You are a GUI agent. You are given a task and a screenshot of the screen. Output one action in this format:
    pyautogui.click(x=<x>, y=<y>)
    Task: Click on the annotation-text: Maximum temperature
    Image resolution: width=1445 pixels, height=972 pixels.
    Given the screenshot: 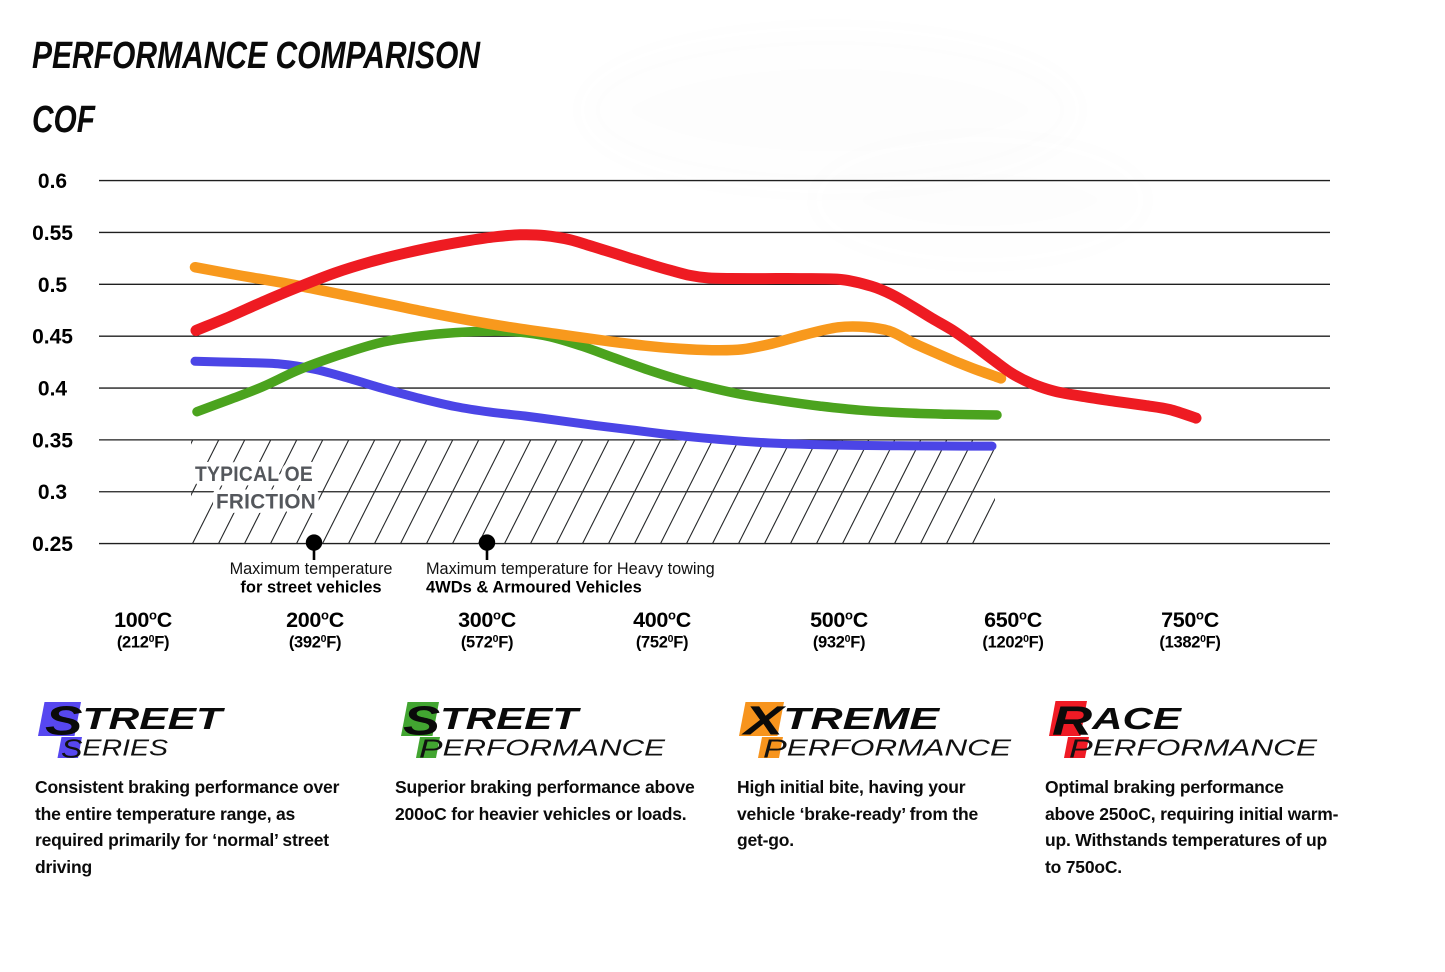 What is the action you would take?
    pyautogui.click(x=311, y=569)
    